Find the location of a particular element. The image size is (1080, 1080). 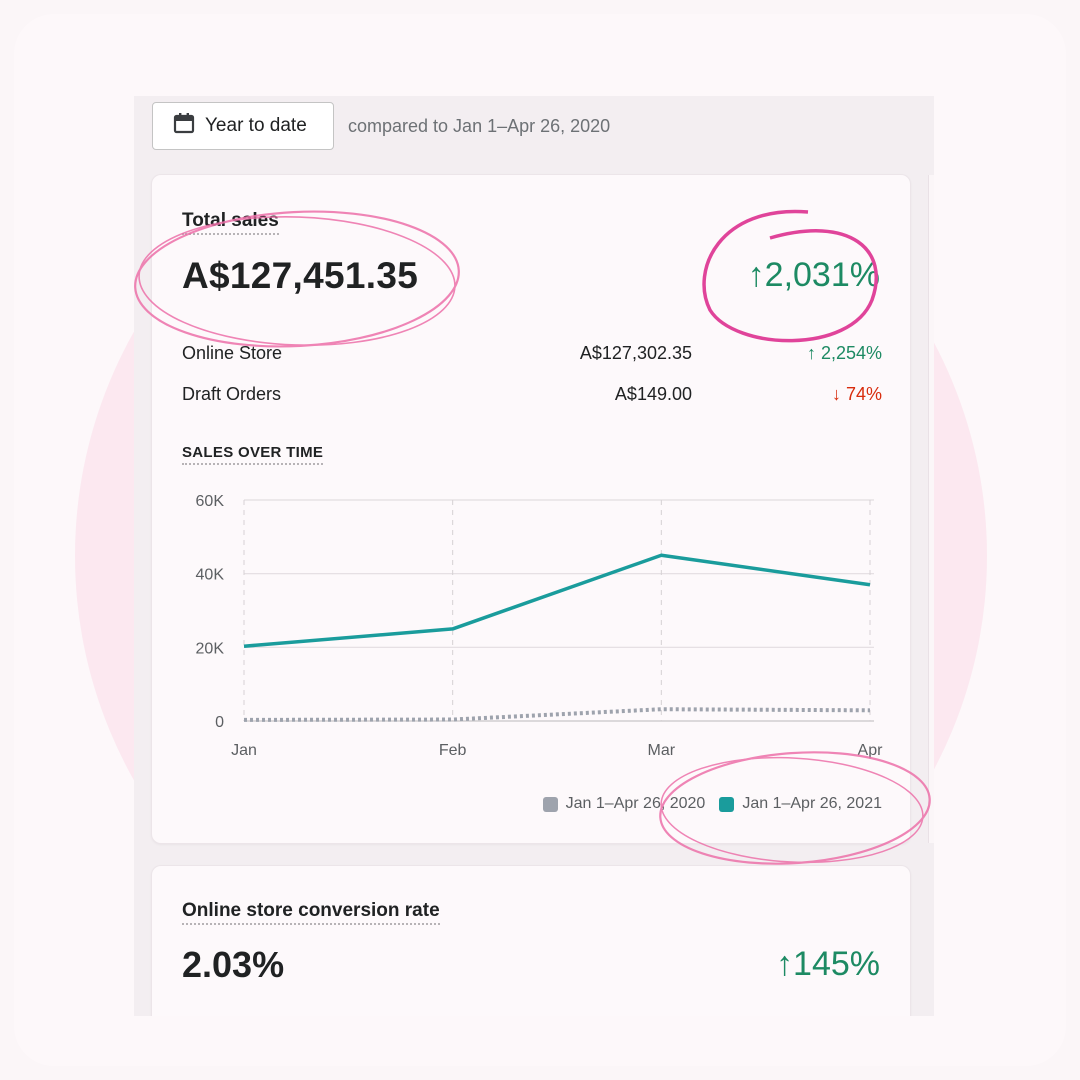

comparison-text: compared to Jan 1–Apr 26, 2020 is located at coordinates (479, 126).